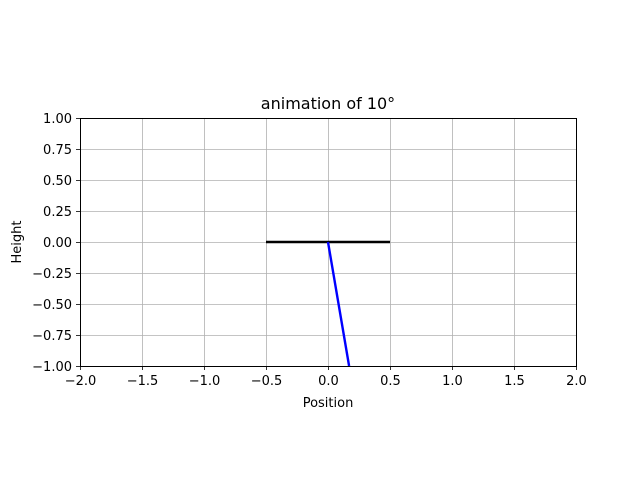 The height and width of the screenshot is (480, 640). Describe the element at coordinates (57, 181) in the screenshot. I see `y-tick-label: 0.50` at that location.